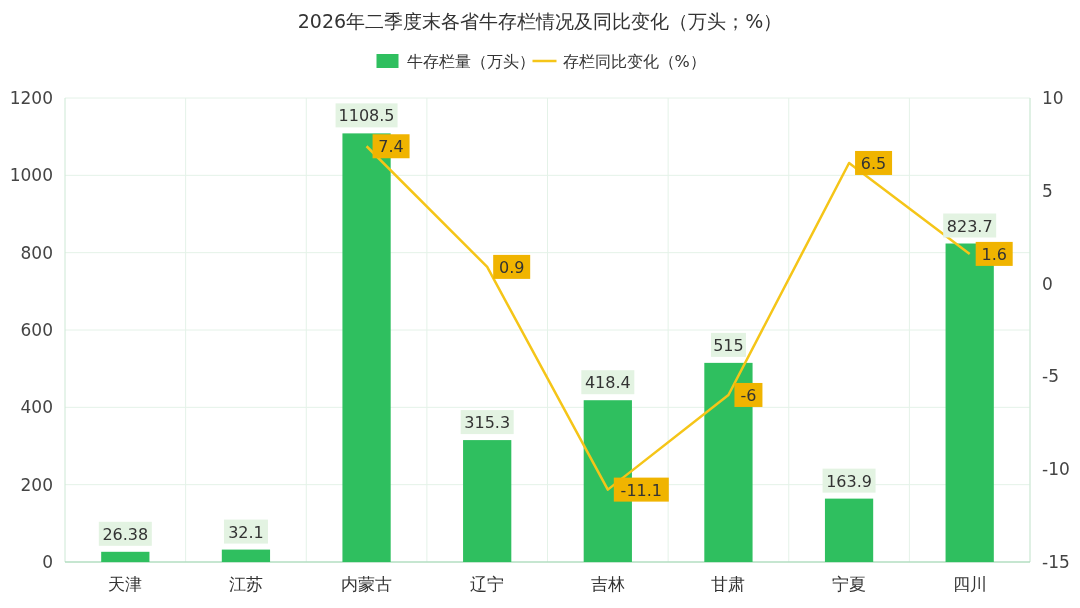 The width and height of the screenshot is (1080, 608). I want to click on y2-tick-label: 10, so click(1053, 98).